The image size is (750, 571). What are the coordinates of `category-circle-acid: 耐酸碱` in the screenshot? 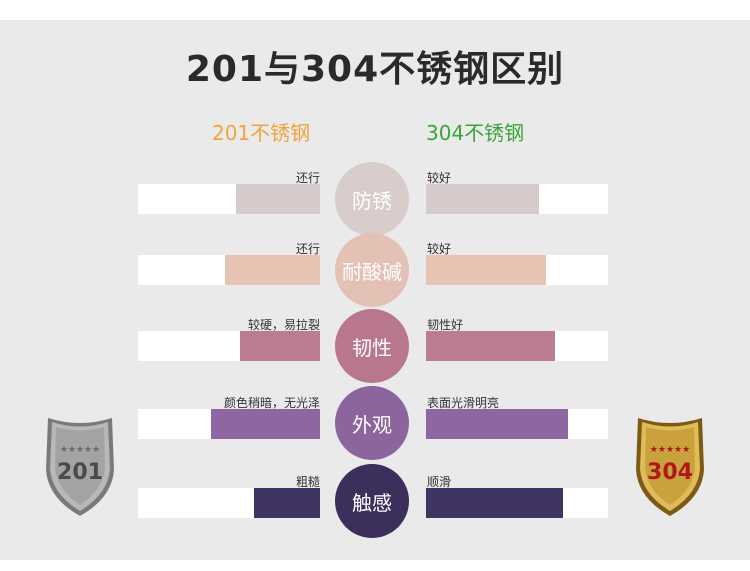 It's located at (372, 270).